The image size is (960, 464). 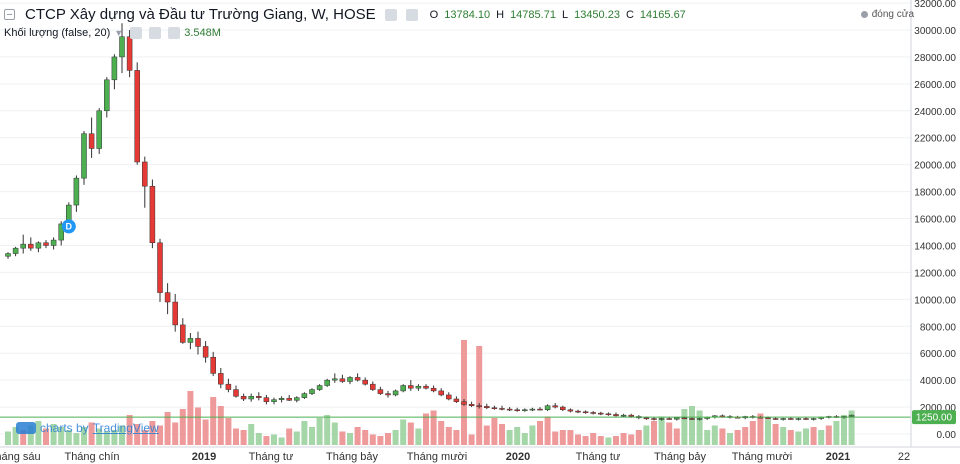 What do you see at coordinates (390, 14) in the screenshot?
I see `visibility-toggle-icon` at bounding box center [390, 14].